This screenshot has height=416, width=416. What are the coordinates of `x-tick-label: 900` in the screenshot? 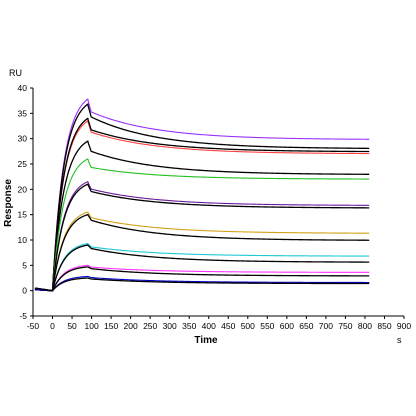 It's located at (404, 326).